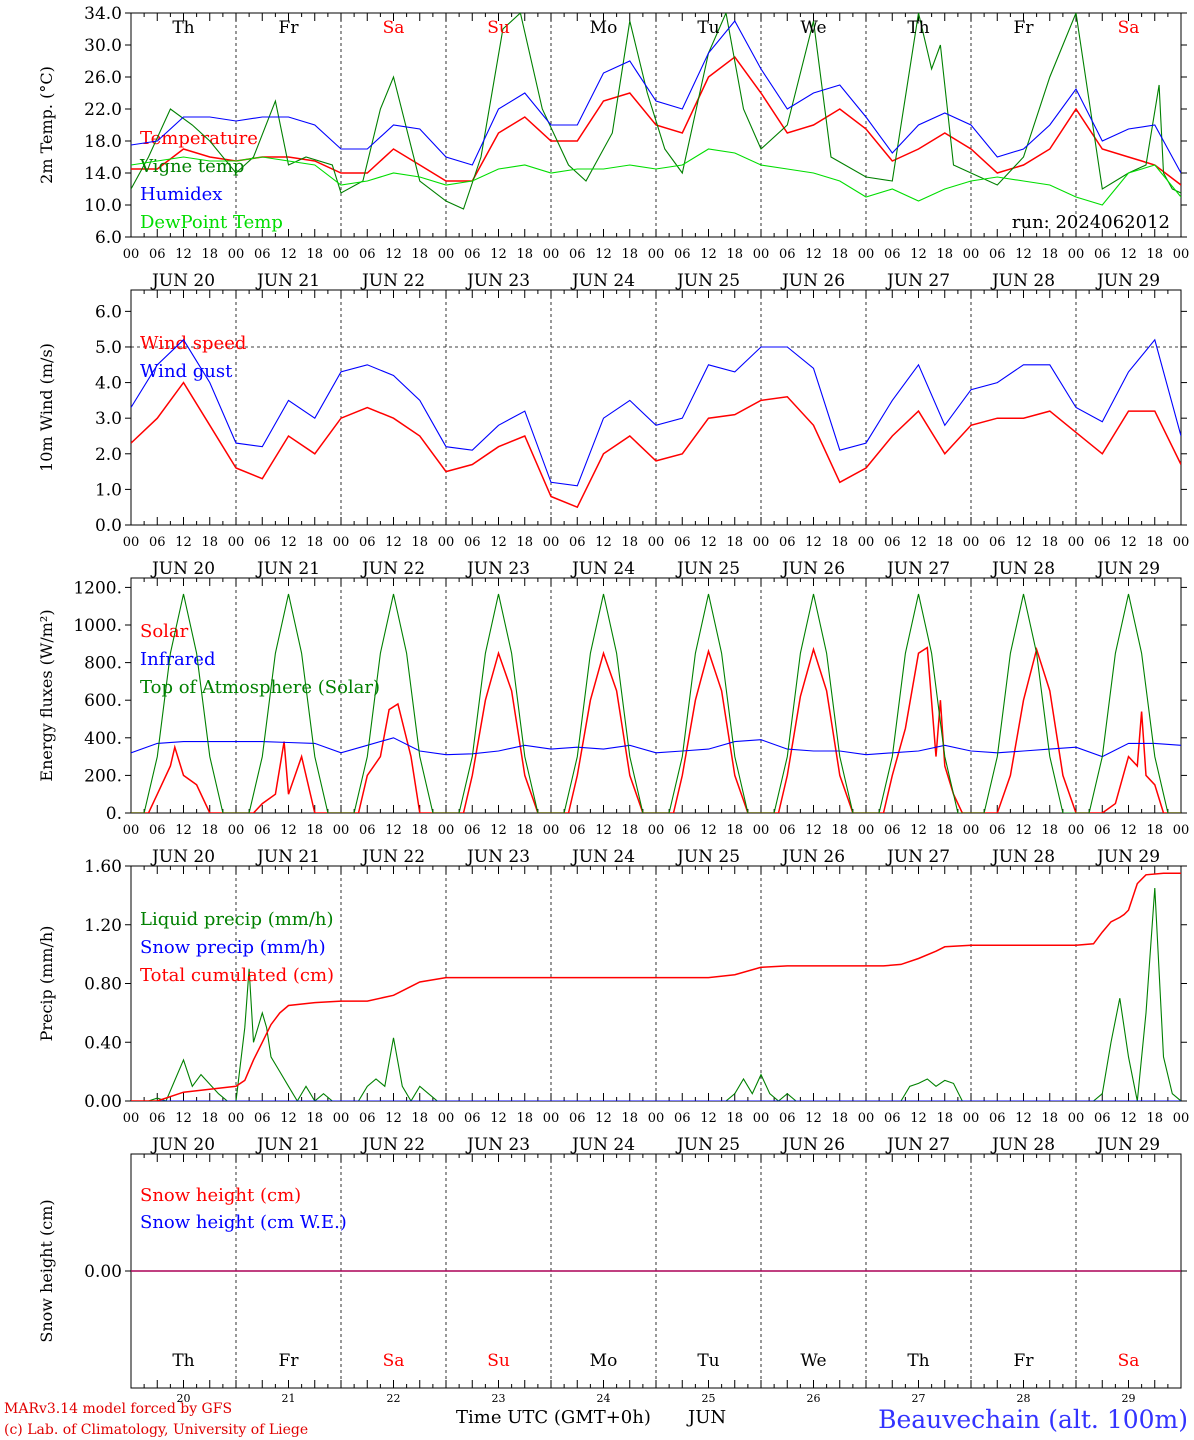  I want to click on day-name: Su, so click(498, 28).